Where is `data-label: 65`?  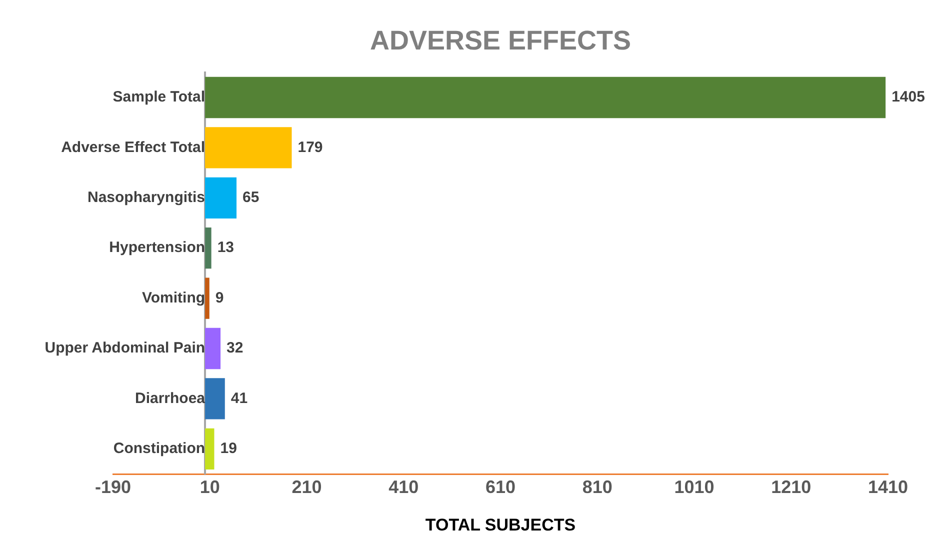 data-label: 65 is located at coordinates (251, 197).